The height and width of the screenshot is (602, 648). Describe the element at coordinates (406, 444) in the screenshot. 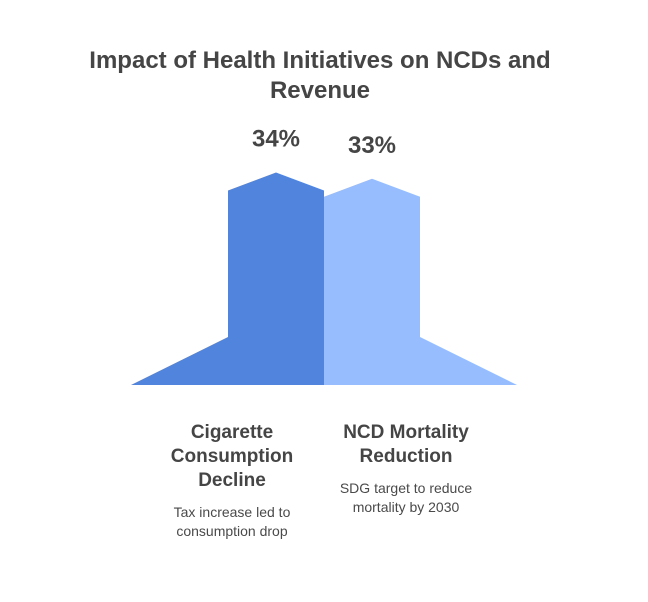

I see `series-label-ncd: NCD Mortality Reduction` at that location.